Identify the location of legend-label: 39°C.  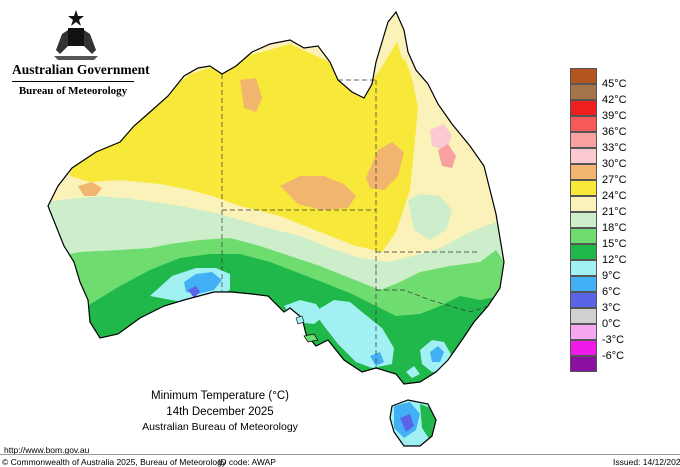
(614, 116).